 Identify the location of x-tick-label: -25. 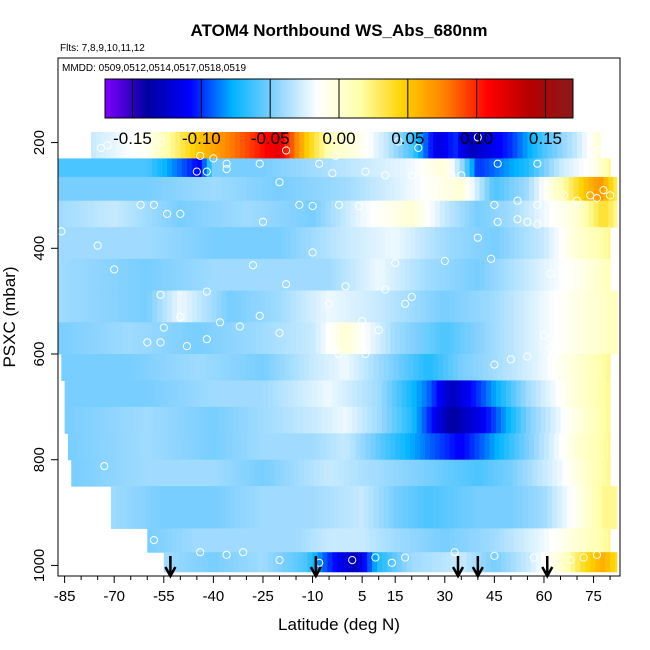
(263, 596).